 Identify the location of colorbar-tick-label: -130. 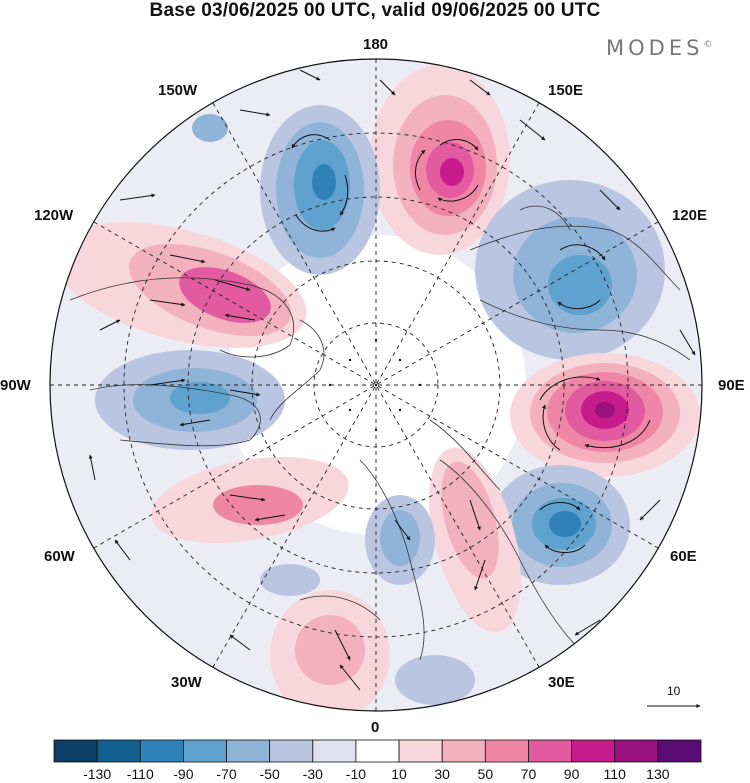
(97, 774).